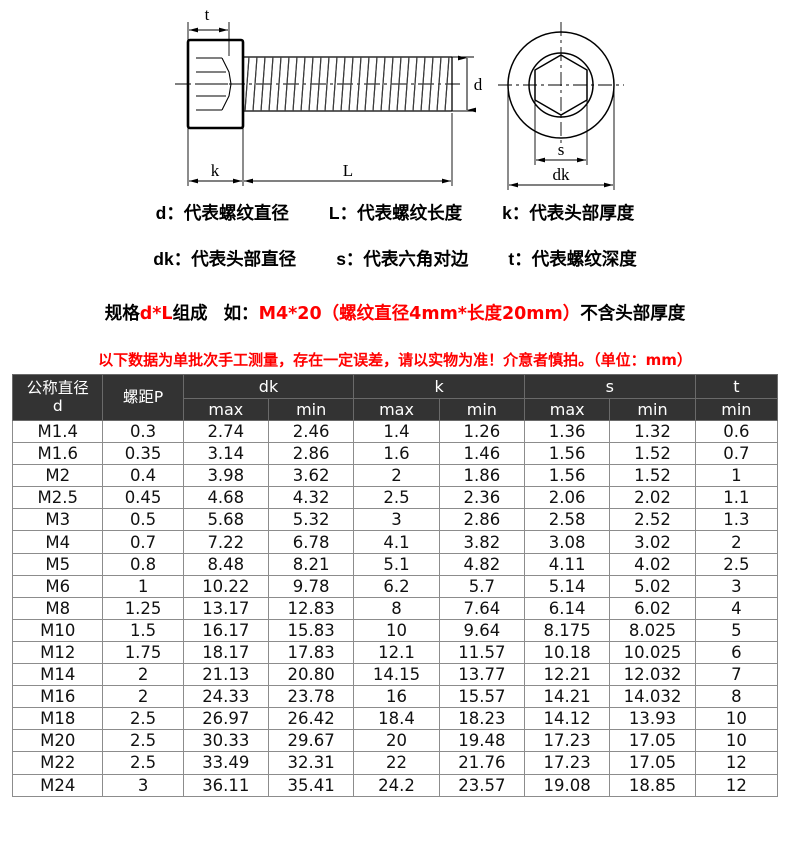 This screenshot has height=844, width=790. I want to click on table-cell: 7.22, so click(225, 542).